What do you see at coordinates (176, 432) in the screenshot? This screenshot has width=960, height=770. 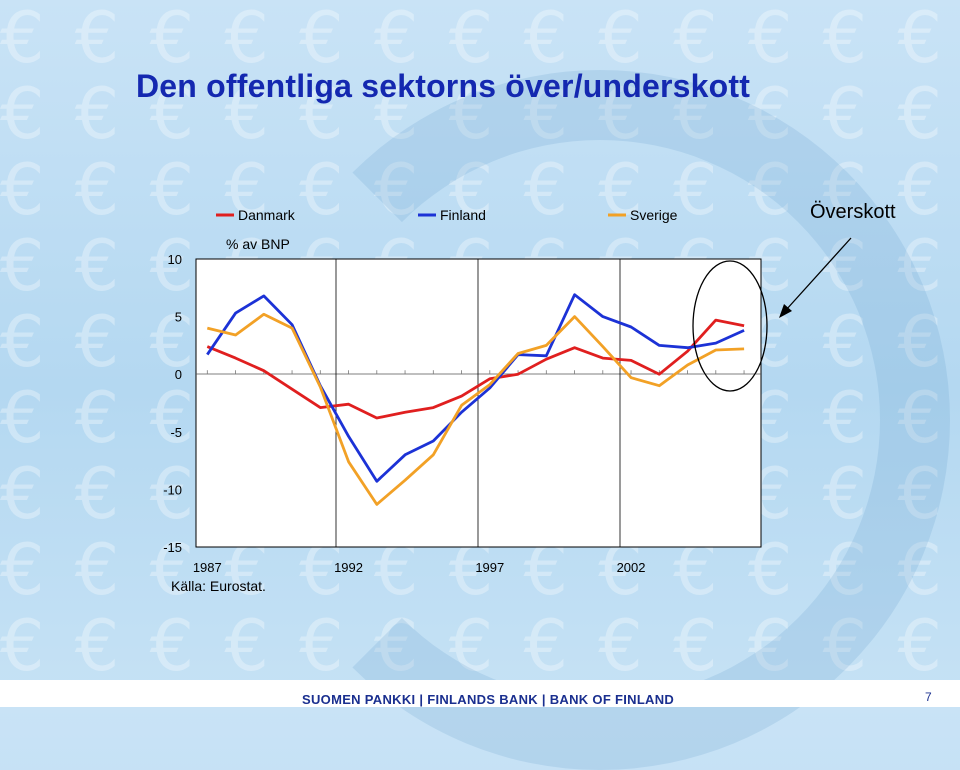 I see `y-tick-label: -5` at bounding box center [176, 432].